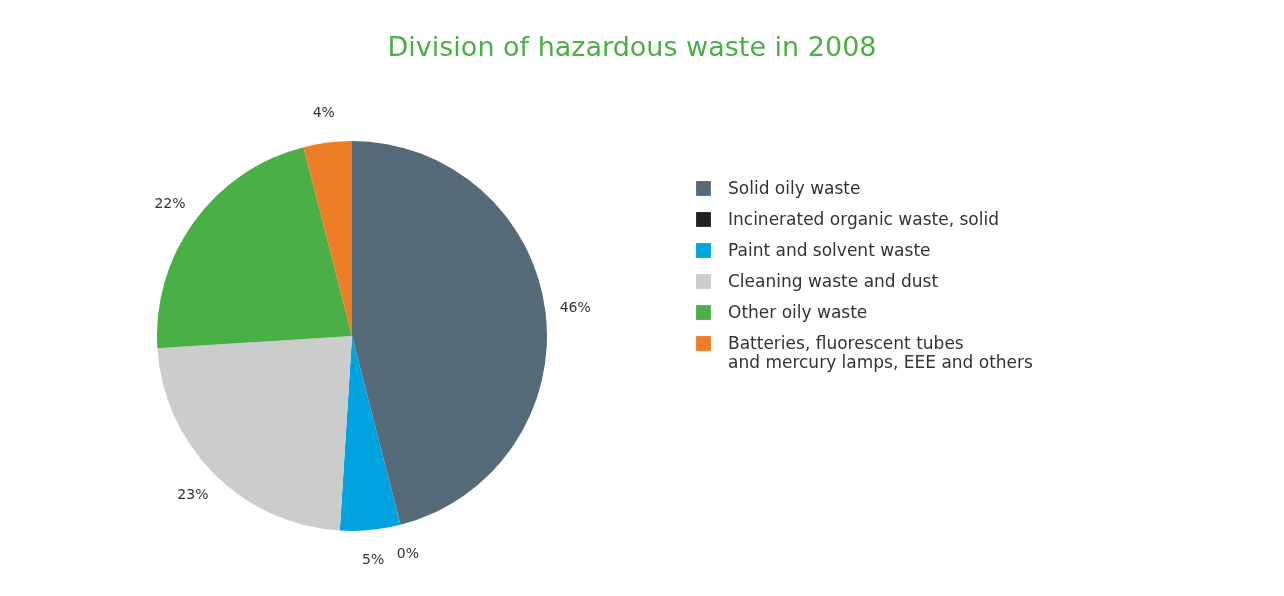 The width and height of the screenshot is (1284, 596). Describe the element at coordinates (798, 311) in the screenshot. I see `legend-label: Other oily waste` at that location.